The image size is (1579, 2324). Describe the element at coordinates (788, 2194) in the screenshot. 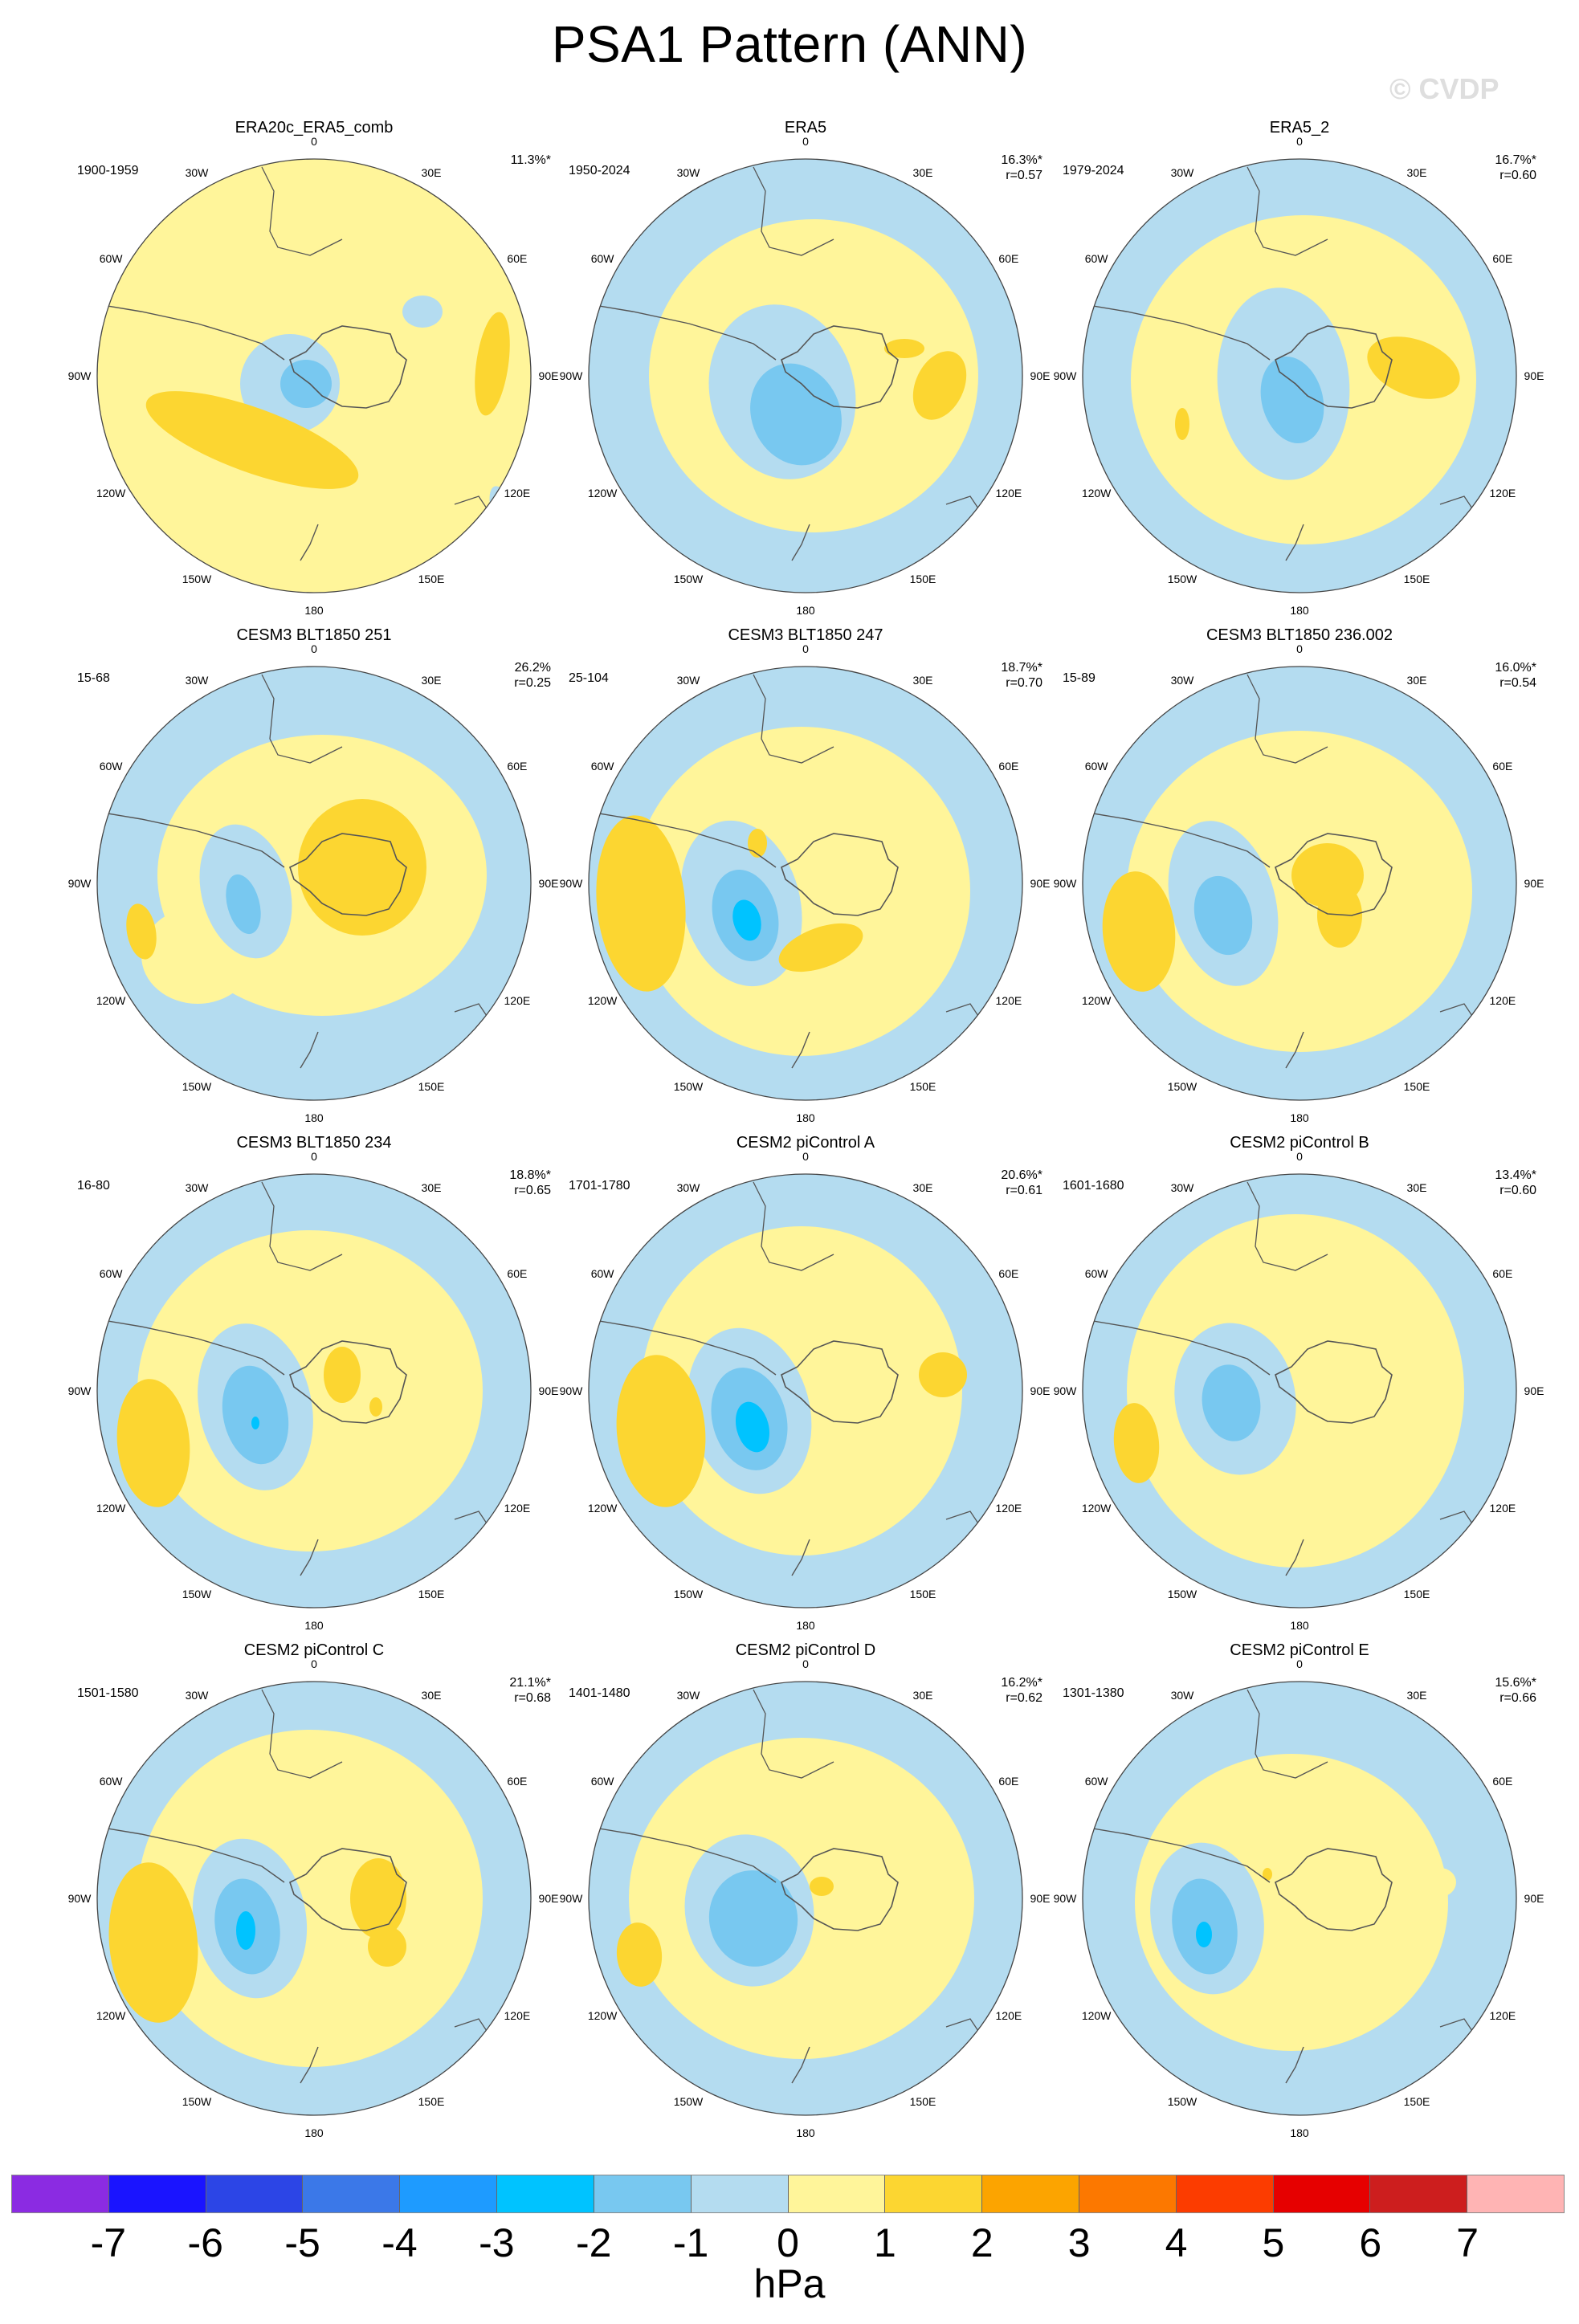

I see `colorbar` at that location.